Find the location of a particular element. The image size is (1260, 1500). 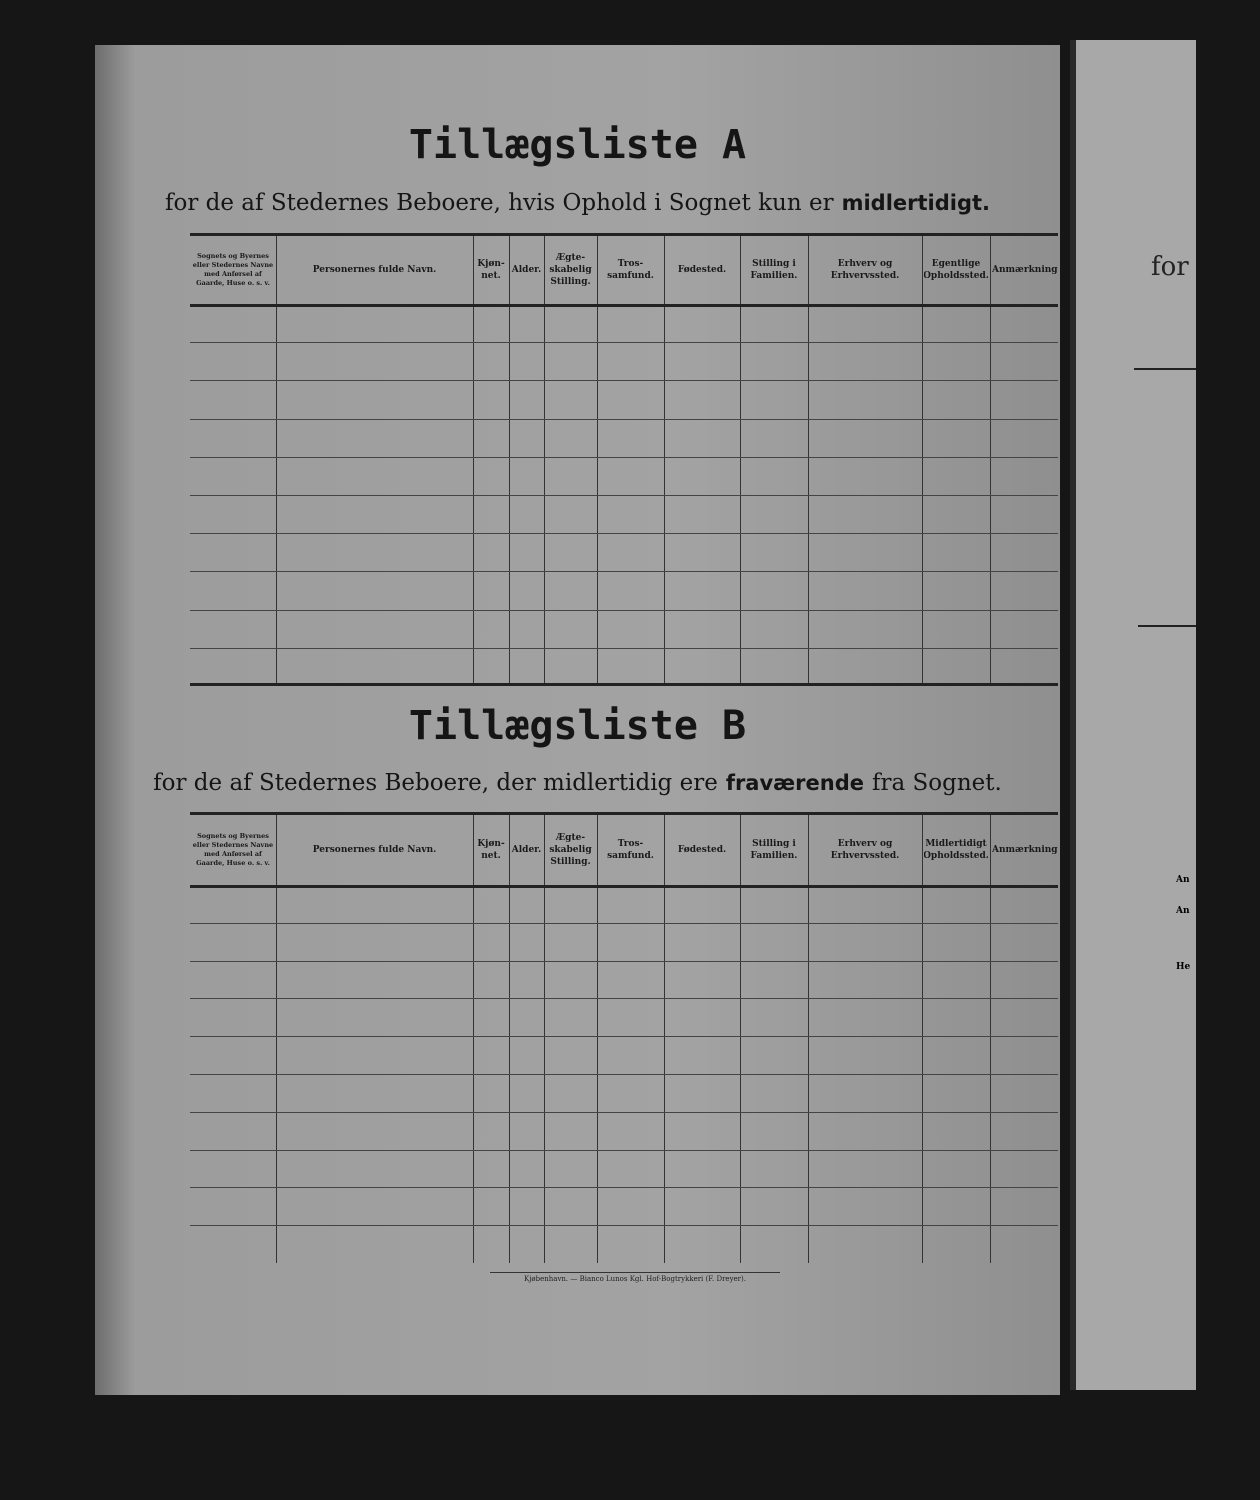

right-page: for An An He is located at coordinates (1133, 715).